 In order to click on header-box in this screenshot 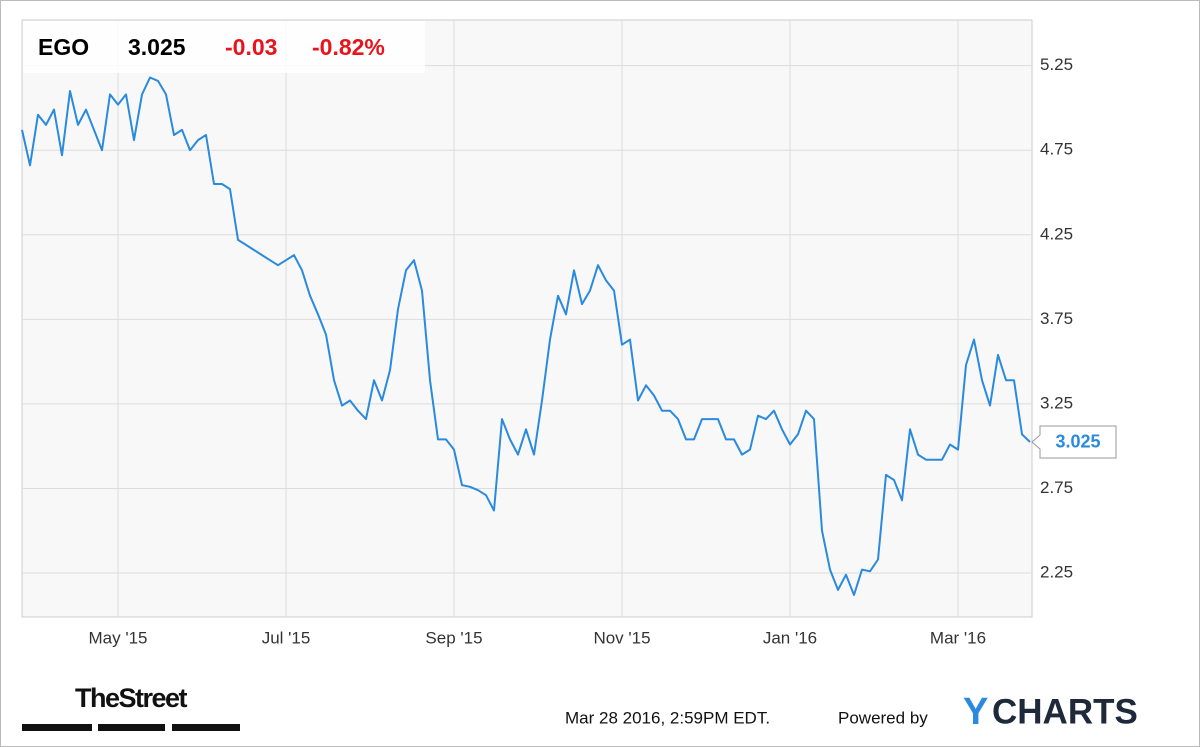, I will do `click(224, 47)`.